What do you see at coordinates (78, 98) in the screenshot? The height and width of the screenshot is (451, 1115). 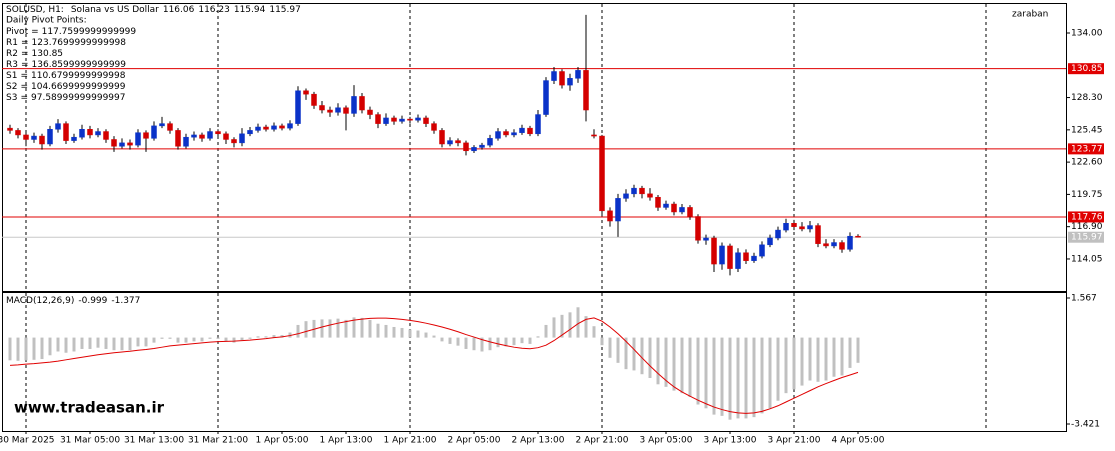 I see `pivot-value: 97.58999999999997` at bounding box center [78, 98].